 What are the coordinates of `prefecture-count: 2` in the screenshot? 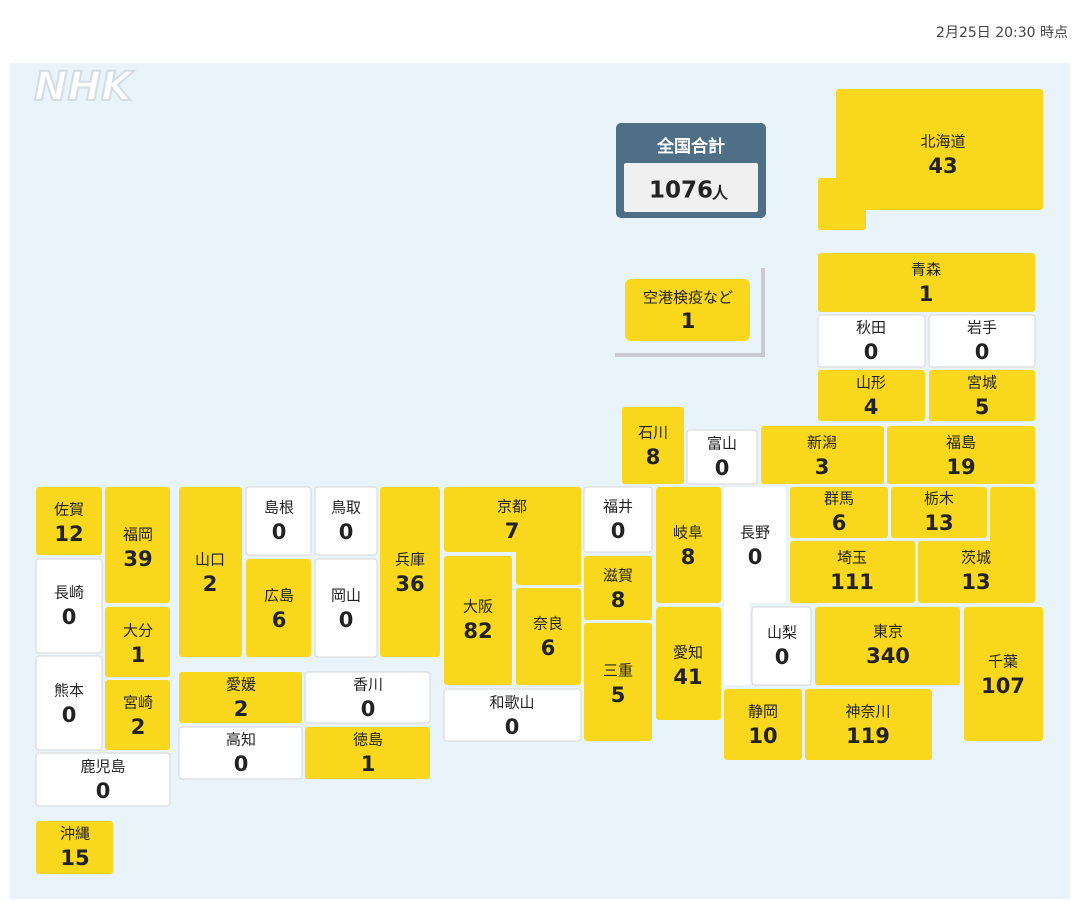 It's located at (241, 709).